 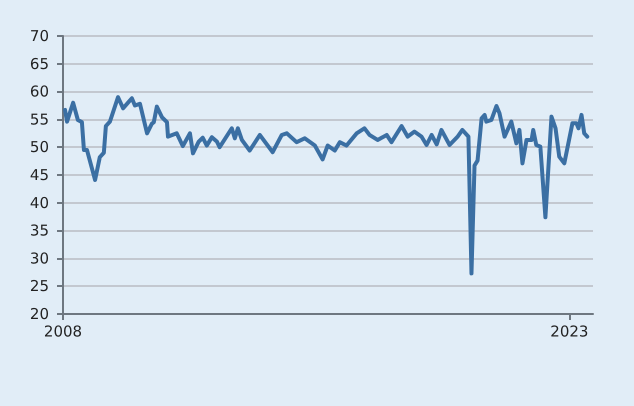 I want to click on y-tick-label: 45, so click(x=39, y=175).